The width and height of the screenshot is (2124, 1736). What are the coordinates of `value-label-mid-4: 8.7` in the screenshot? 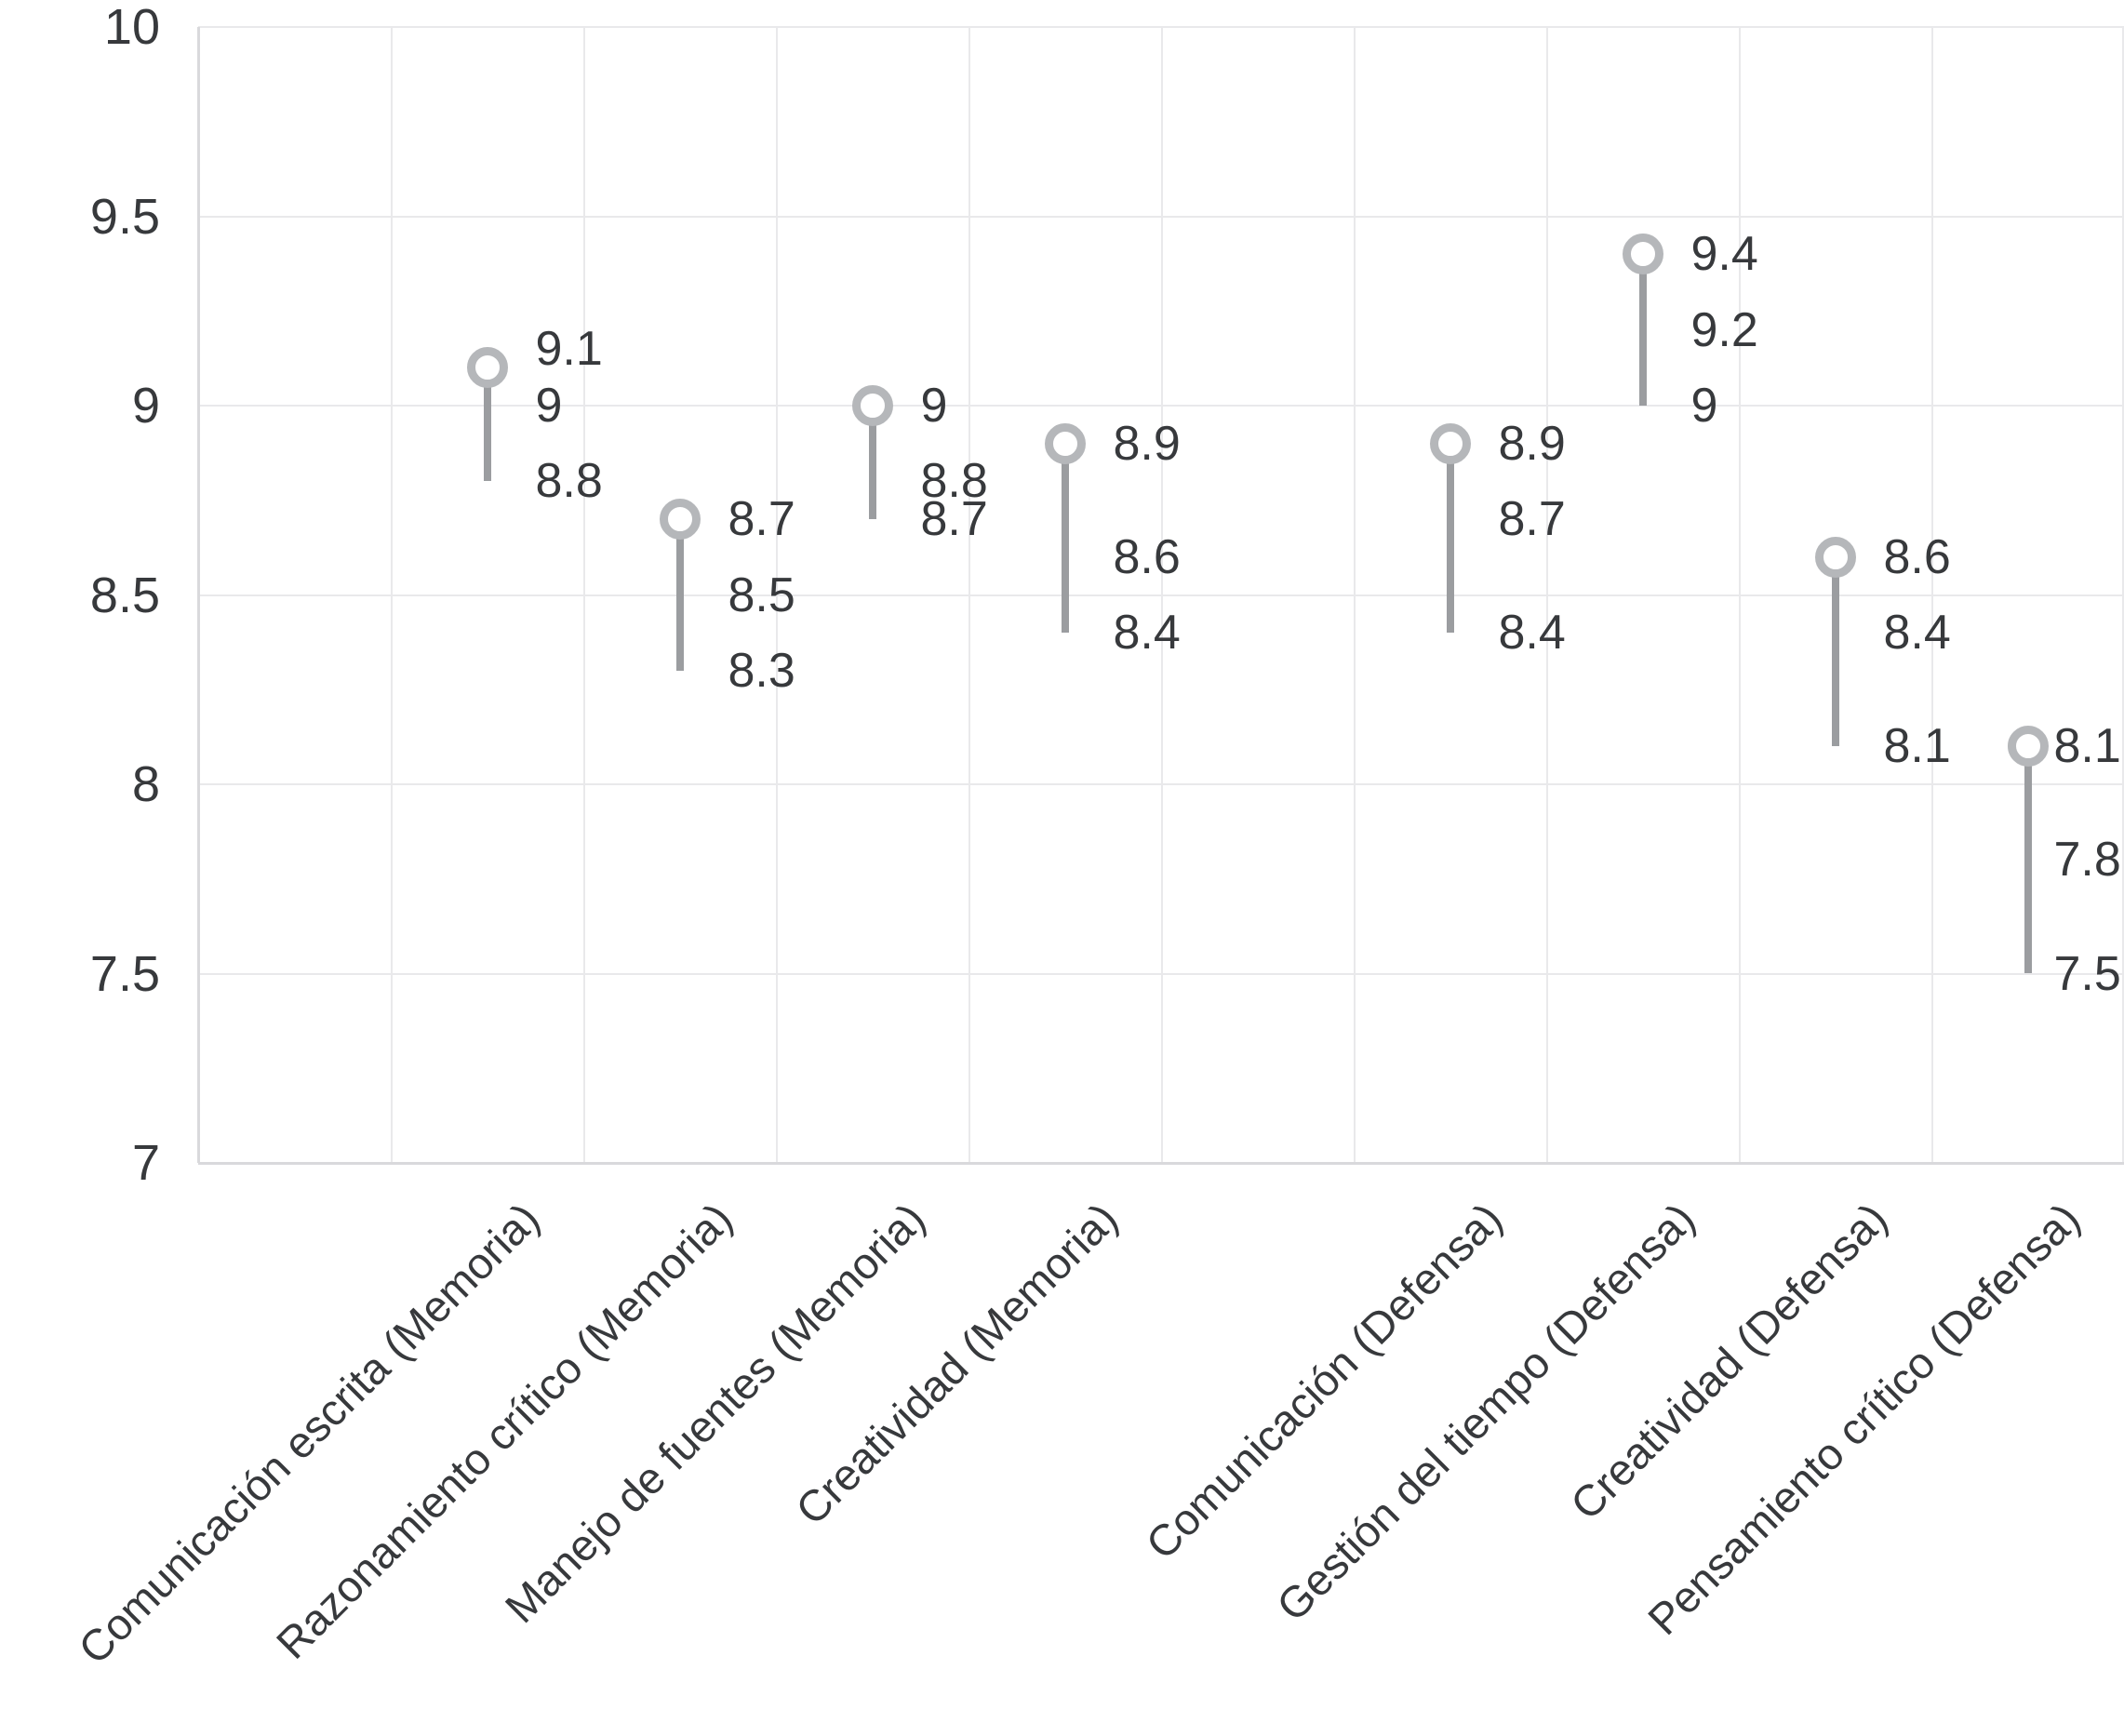 It's located at (1532, 519).